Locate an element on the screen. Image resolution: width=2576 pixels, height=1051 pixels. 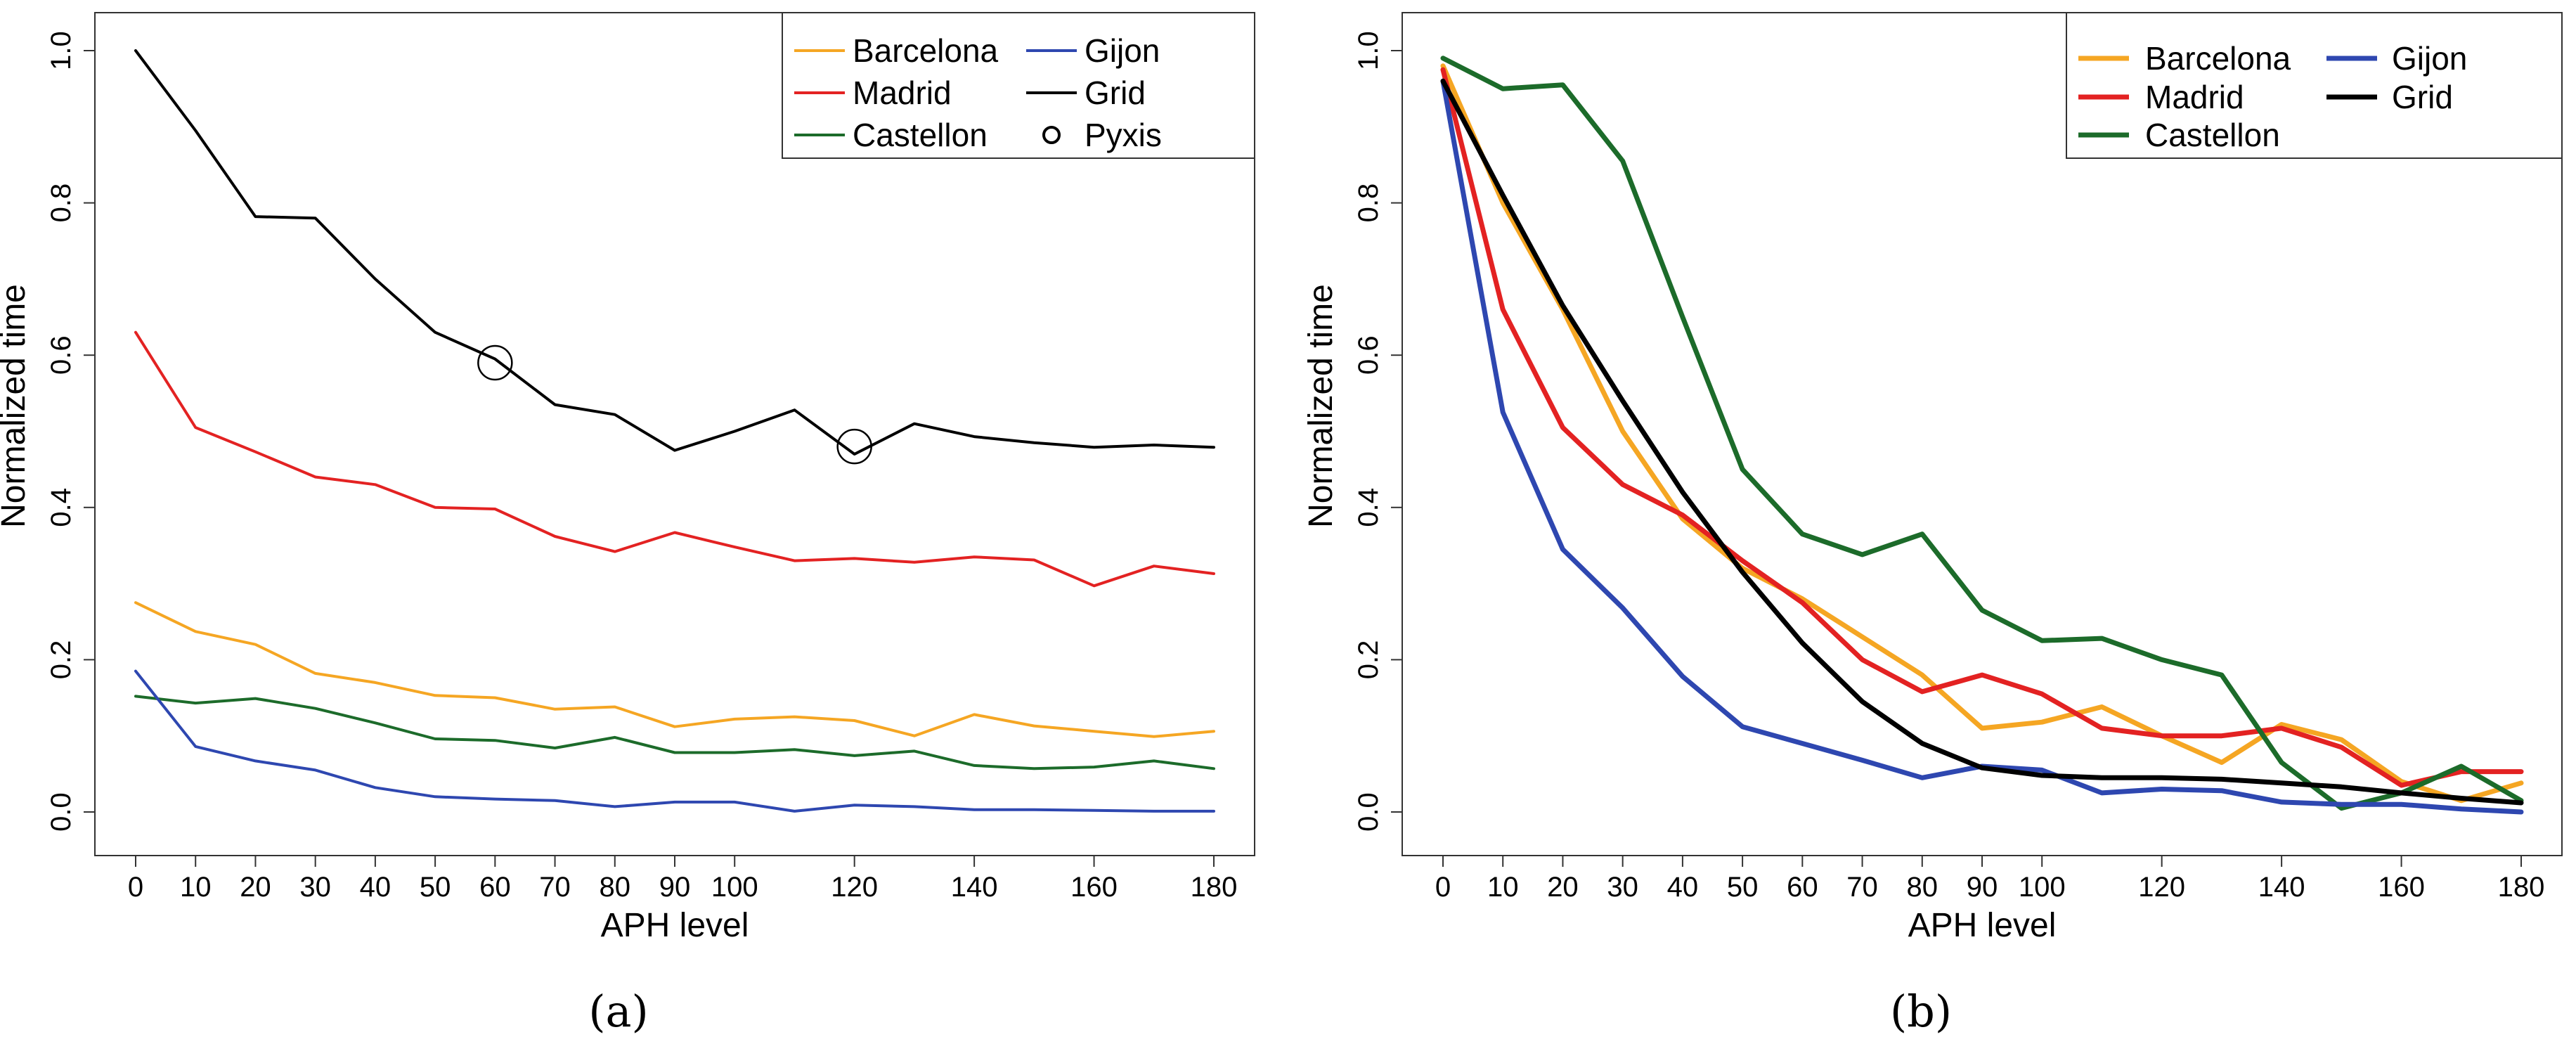
series-line-castellon is located at coordinates (674, 732).